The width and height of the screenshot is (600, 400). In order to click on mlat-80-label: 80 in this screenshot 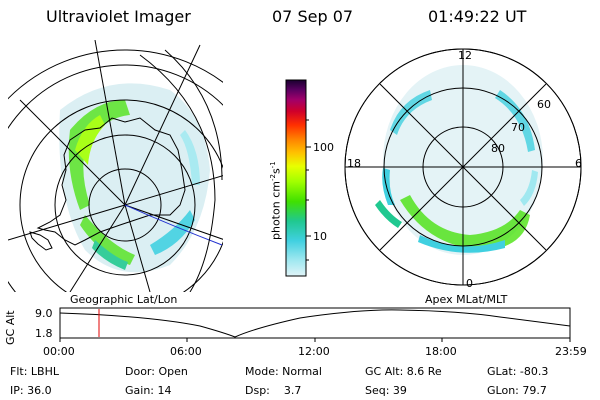, I will do `click(498, 148)`.